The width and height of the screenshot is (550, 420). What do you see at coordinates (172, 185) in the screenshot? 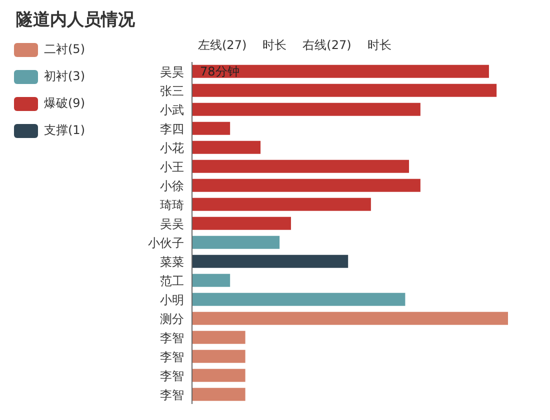
I see `y-tick-label: 小徐` at bounding box center [172, 185].